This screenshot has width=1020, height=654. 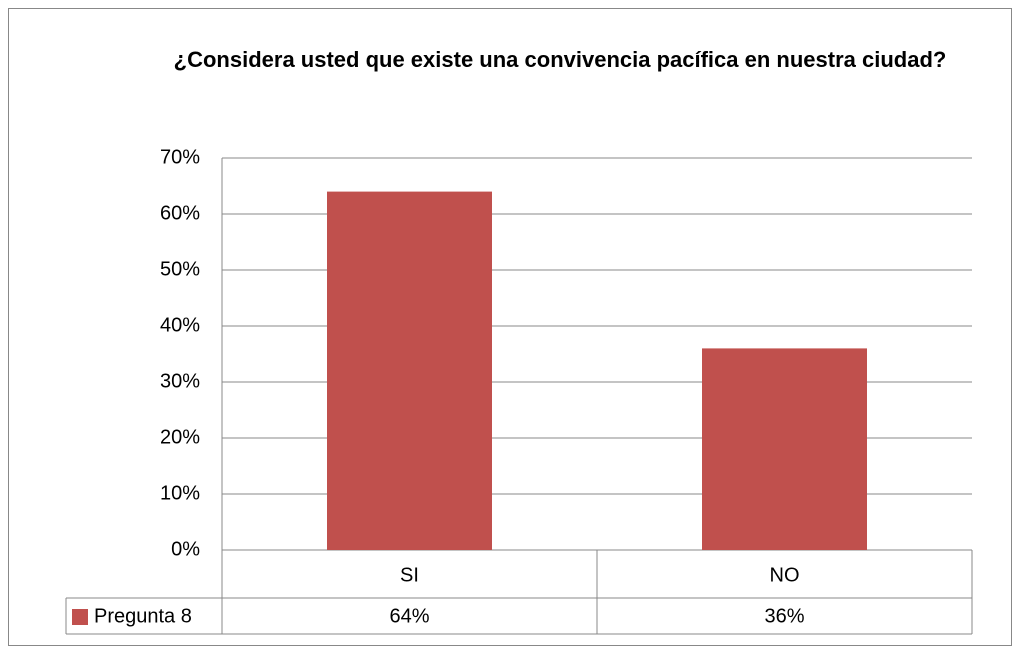 What do you see at coordinates (185, 549) in the screenshot?
I see `y-tick-label: 0%` at bounding box center [185, 549].